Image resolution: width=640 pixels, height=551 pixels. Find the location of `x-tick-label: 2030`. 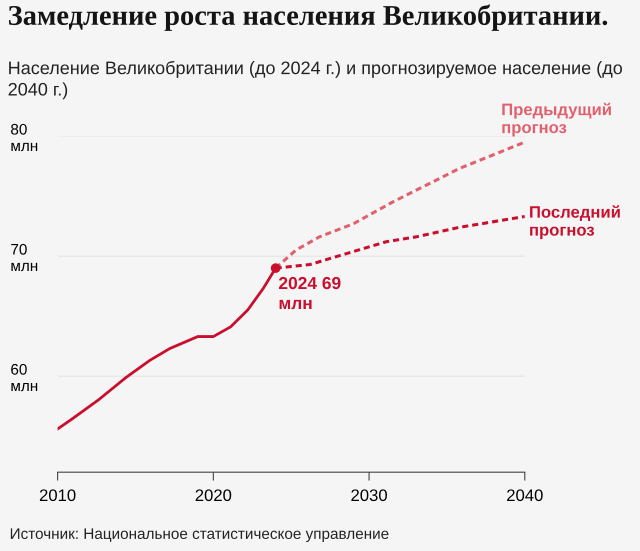

x-tick-label: 2030 is located at coordinates (369, 495).